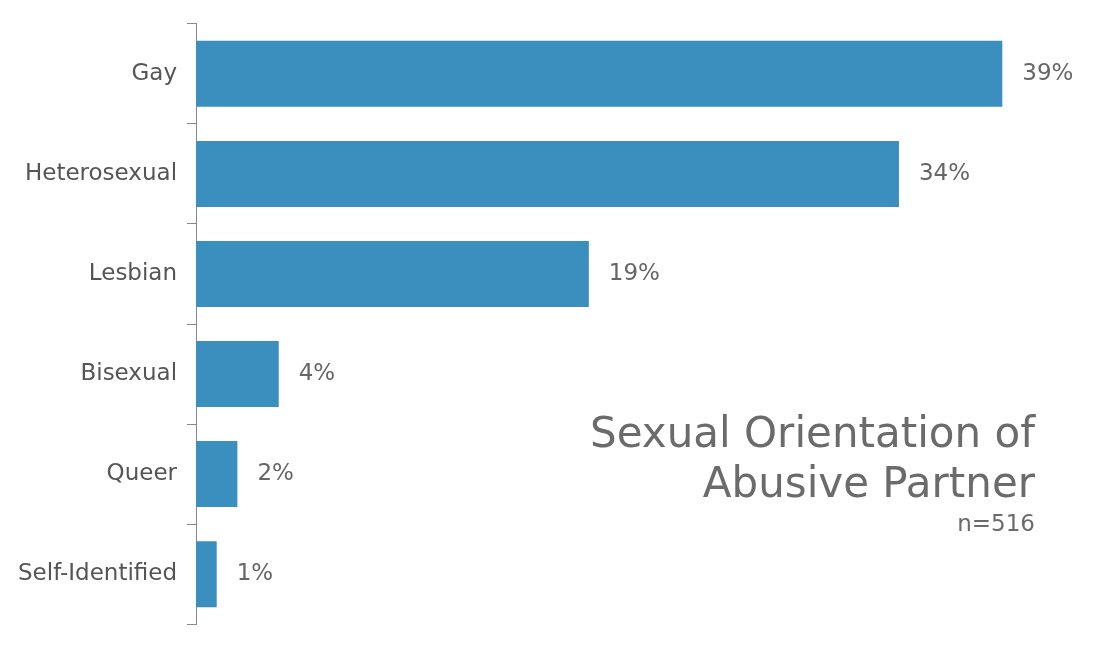  I want to click on data-label: 1%, so click(255, 572).